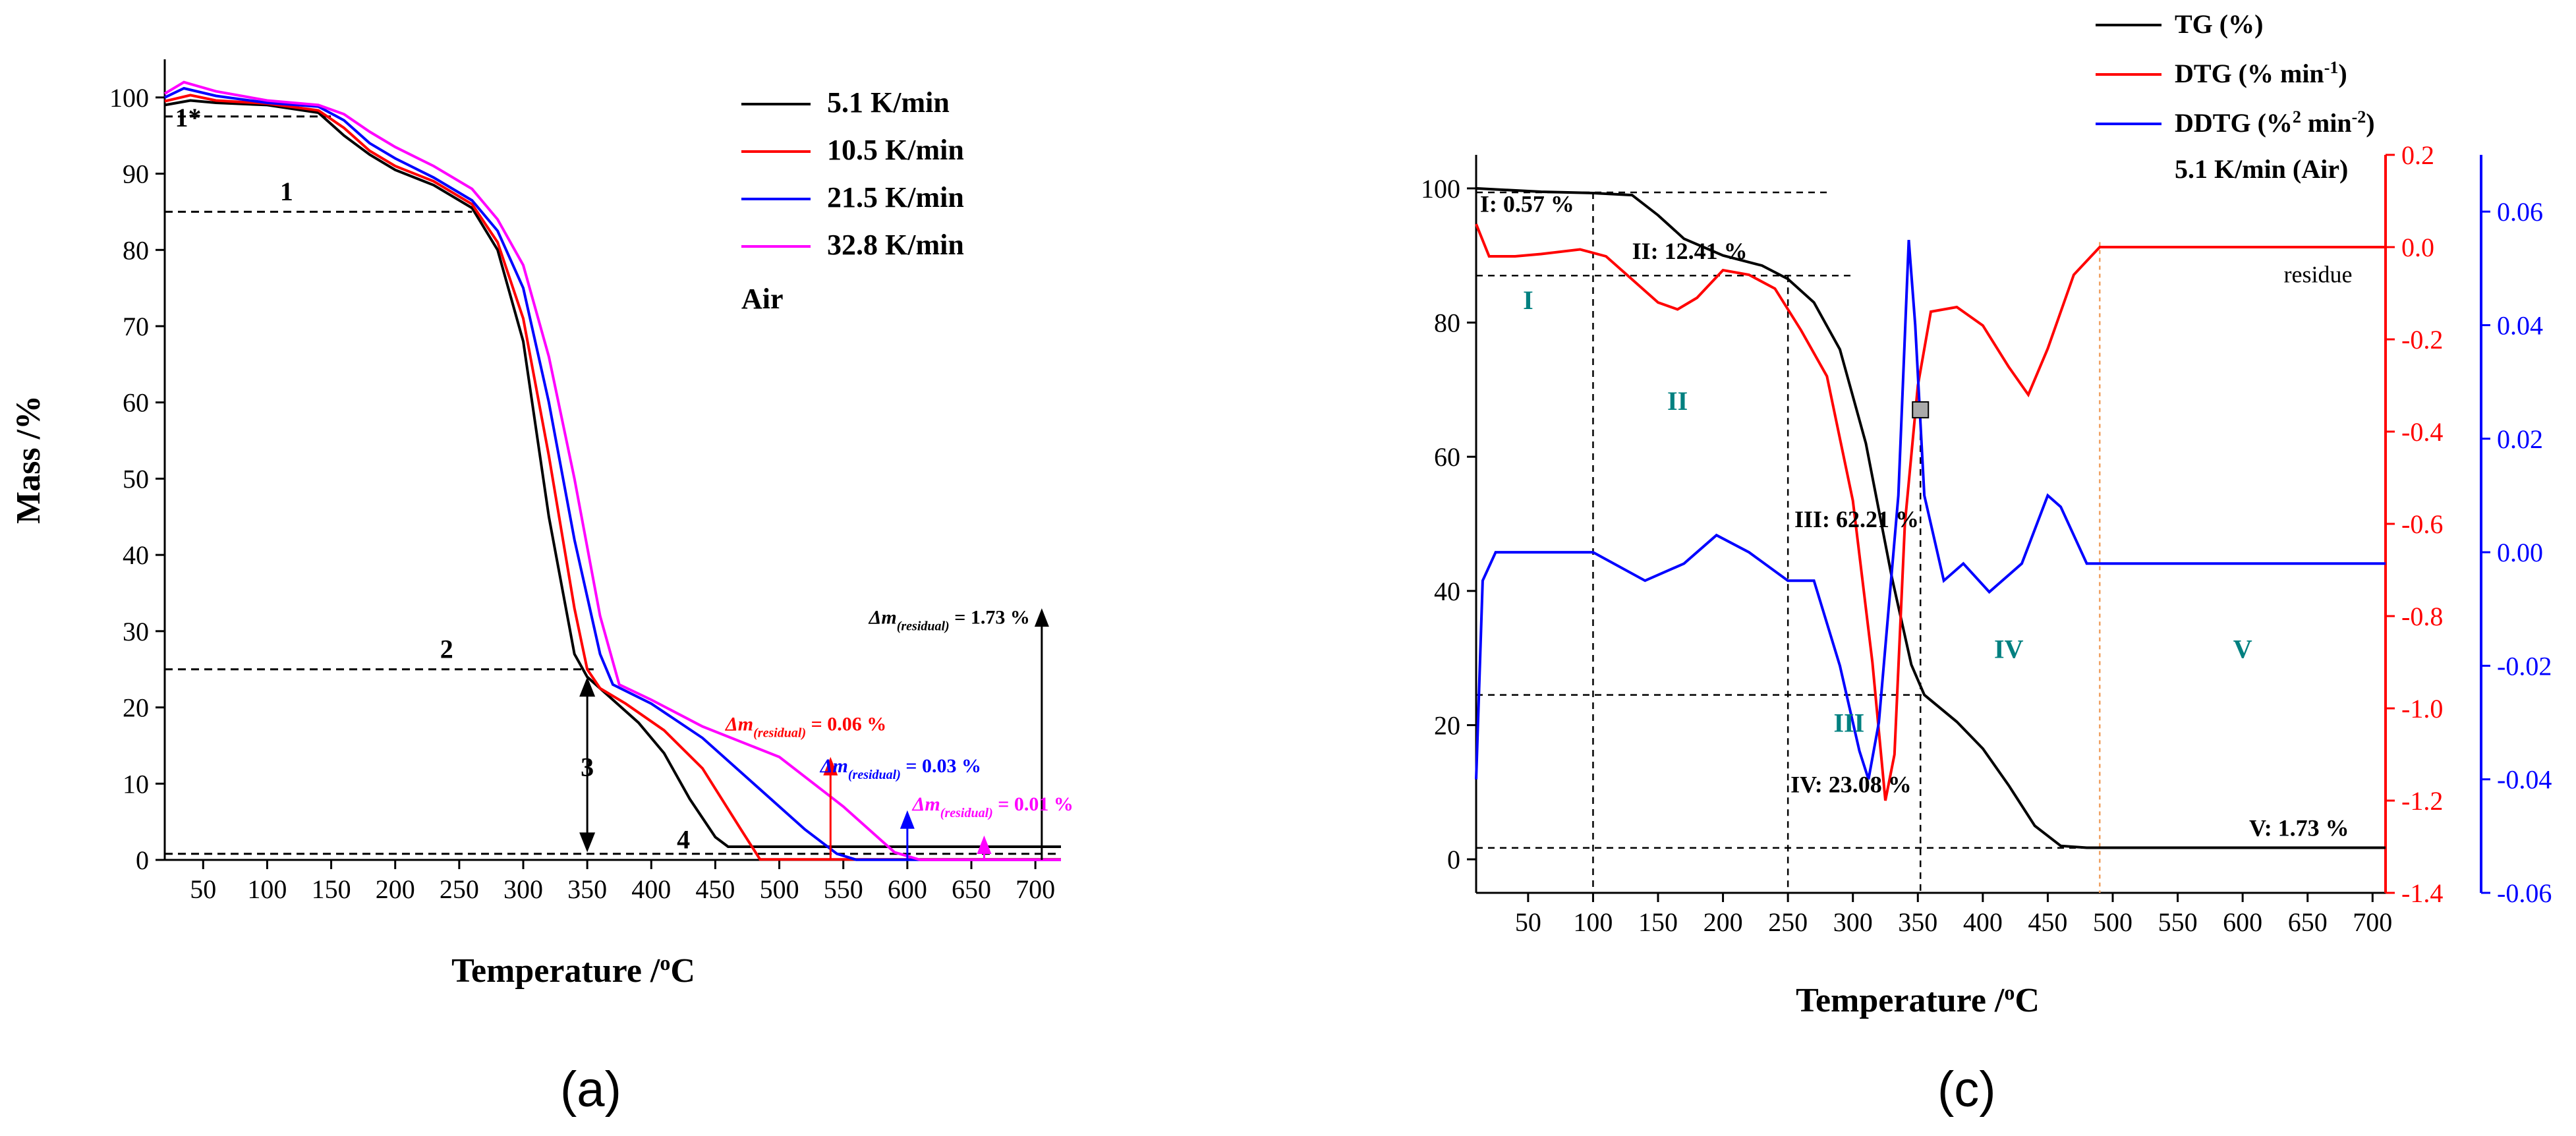  Describe the element at coordinates (2370, 123) in the screenshot. I see `legend-ddtg-close: )` at that location.